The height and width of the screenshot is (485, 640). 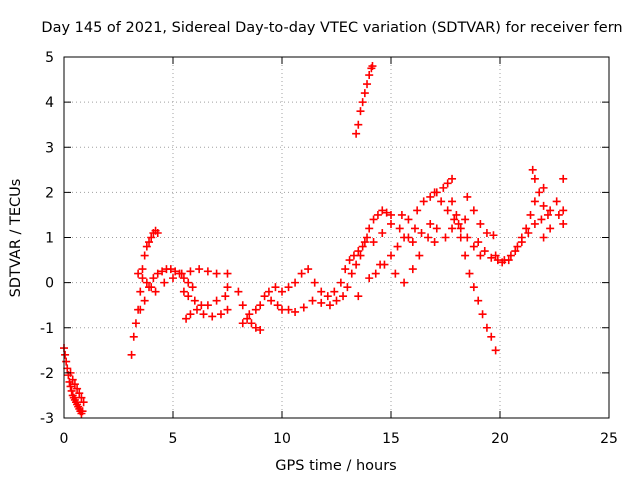 I want to click on x-tick-labels: 0 5 10 15 20 25, so click(x=339, y=439).